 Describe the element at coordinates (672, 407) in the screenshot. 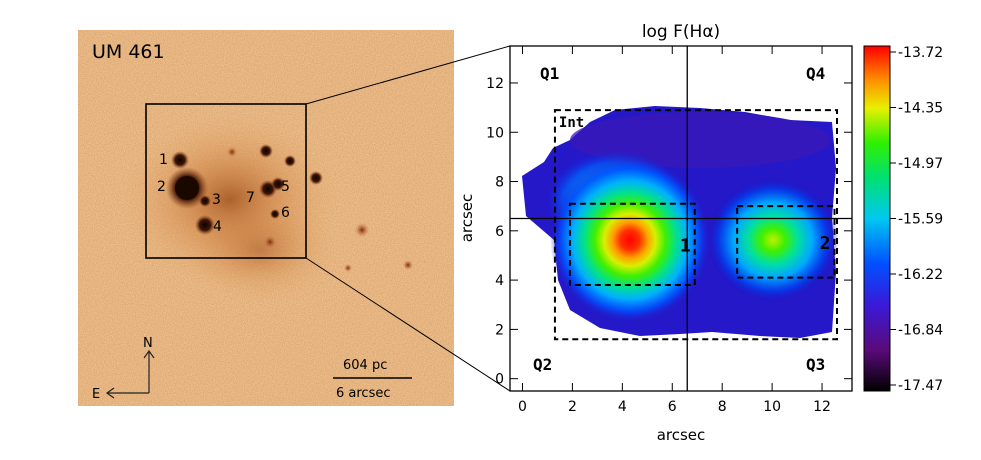

I see `x-tick-label: 6` at that location.